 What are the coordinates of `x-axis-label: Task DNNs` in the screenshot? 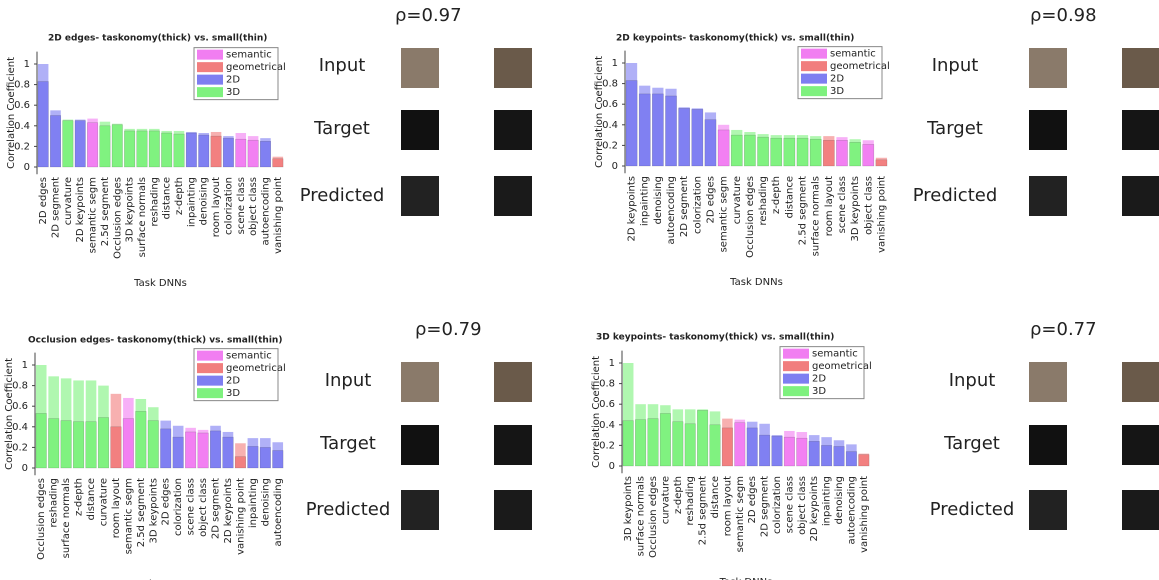 It's located at (746, 578).